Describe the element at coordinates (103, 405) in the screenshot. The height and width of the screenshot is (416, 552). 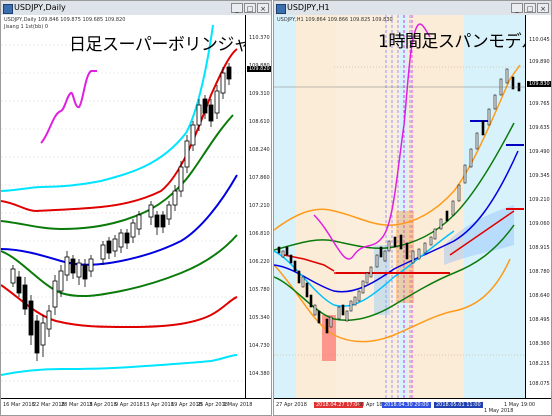
I see `x-tick: 3 Apr 2018` at that location.